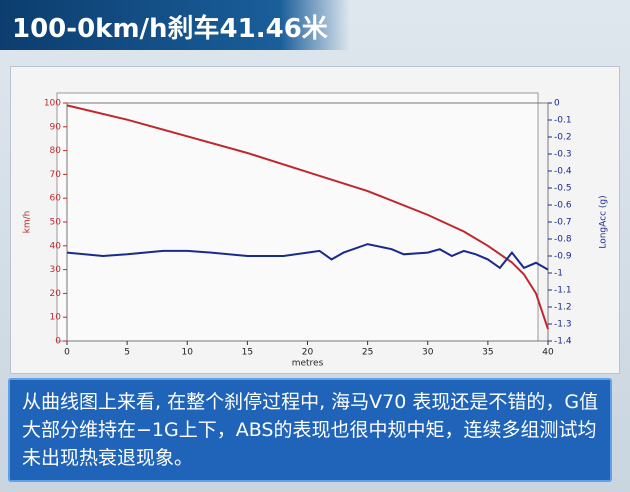 This screenshot has width=630, height=492. What do you see at coordinates (67, 353) in the screenshot?
I see `x-tick-label: 0` at bounding box center [67, 353].